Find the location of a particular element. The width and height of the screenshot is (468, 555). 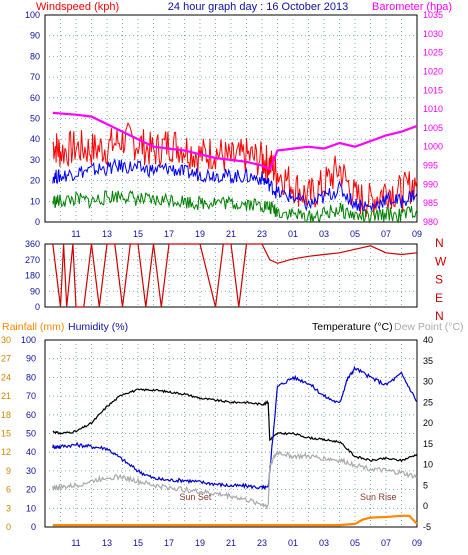

temperature-x-tick-13: 13 is located at coordinates (107, 543).